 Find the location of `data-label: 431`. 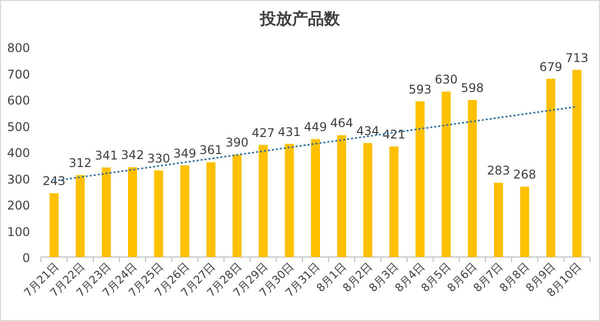

data-label: 431 is located at coordinates (289, 131).